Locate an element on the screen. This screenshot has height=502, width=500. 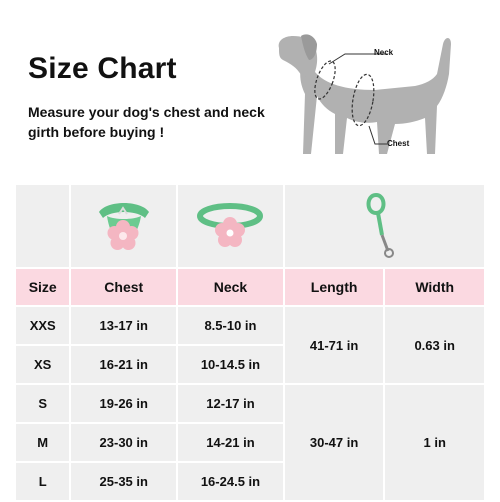
header-neck: Neck is located at coordinates (230, 287).